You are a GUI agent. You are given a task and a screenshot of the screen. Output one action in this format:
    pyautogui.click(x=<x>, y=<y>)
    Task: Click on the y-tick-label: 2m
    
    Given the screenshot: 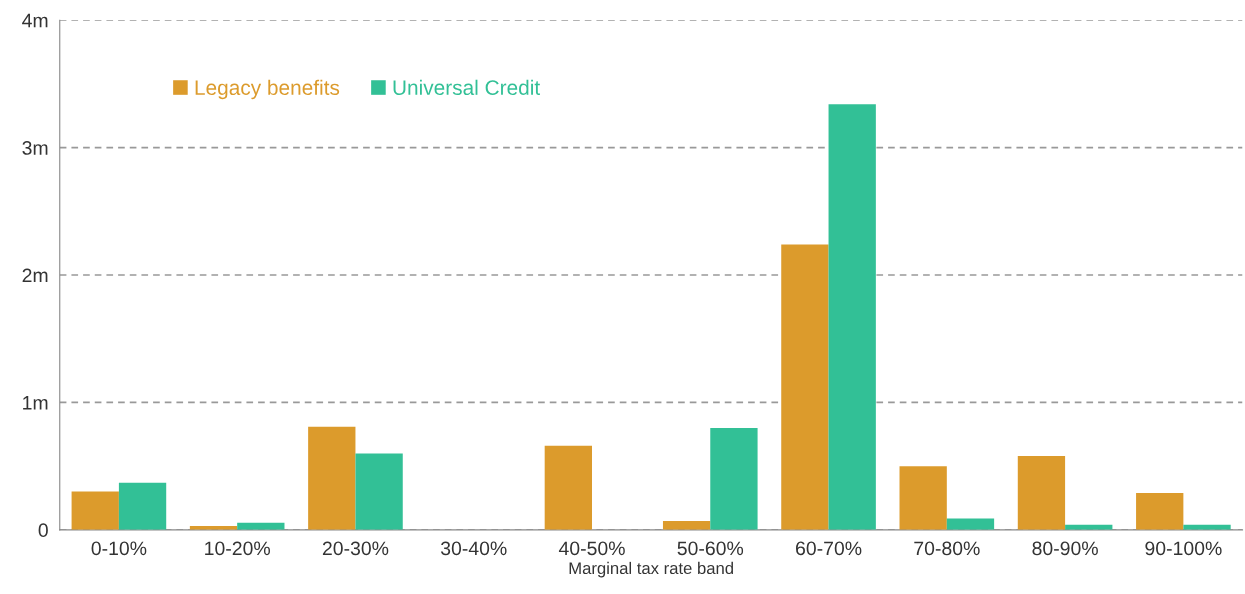 What is the action you would take?
    pyautogui.click(x=35, y=275)
    